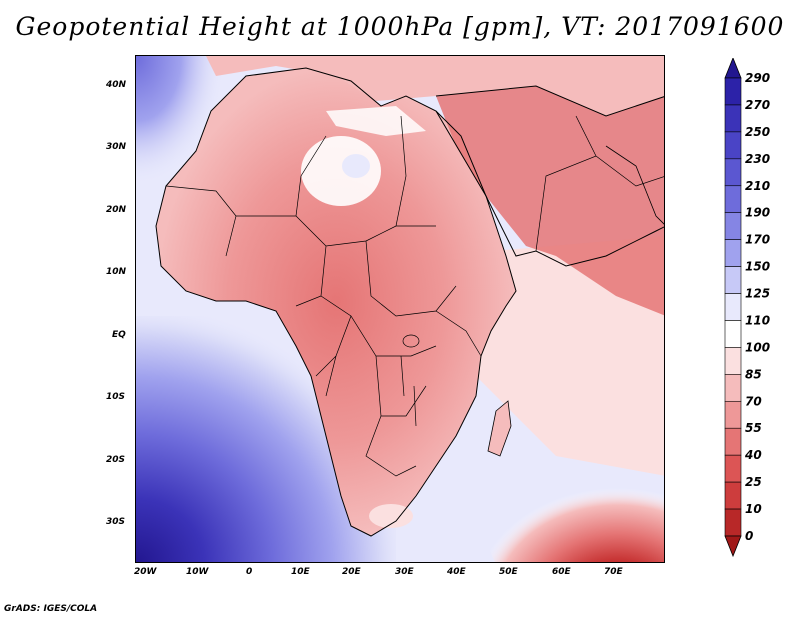 The height and width of the screenshot is (618, 800). I want to click on lon-label-40e: 40E, so click(456, 572).